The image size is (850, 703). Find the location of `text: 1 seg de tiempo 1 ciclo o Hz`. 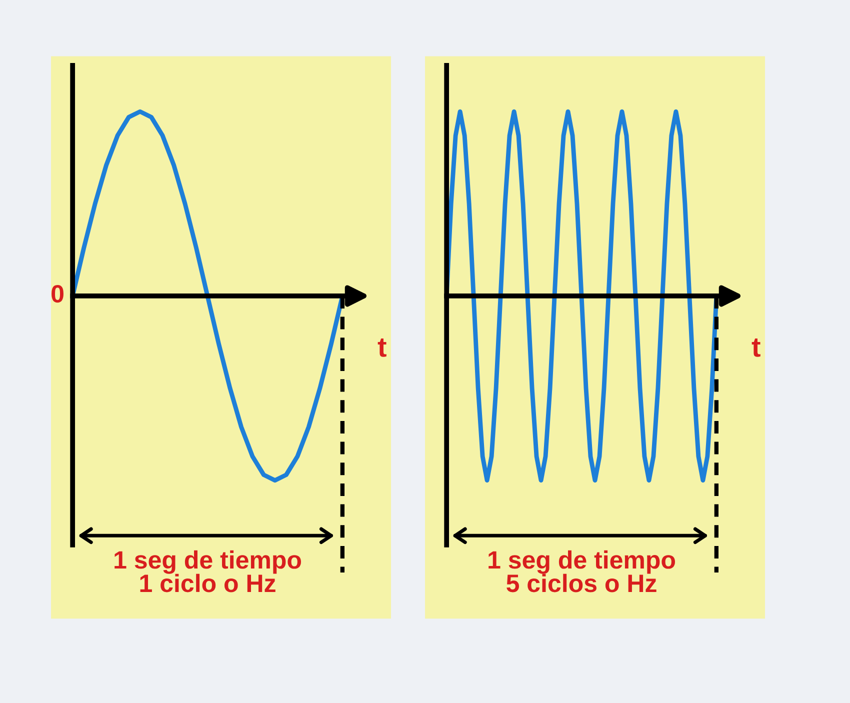

text: 1 seg de tiempo 1 ciclo o Hz is located at coordinates (208, 571).